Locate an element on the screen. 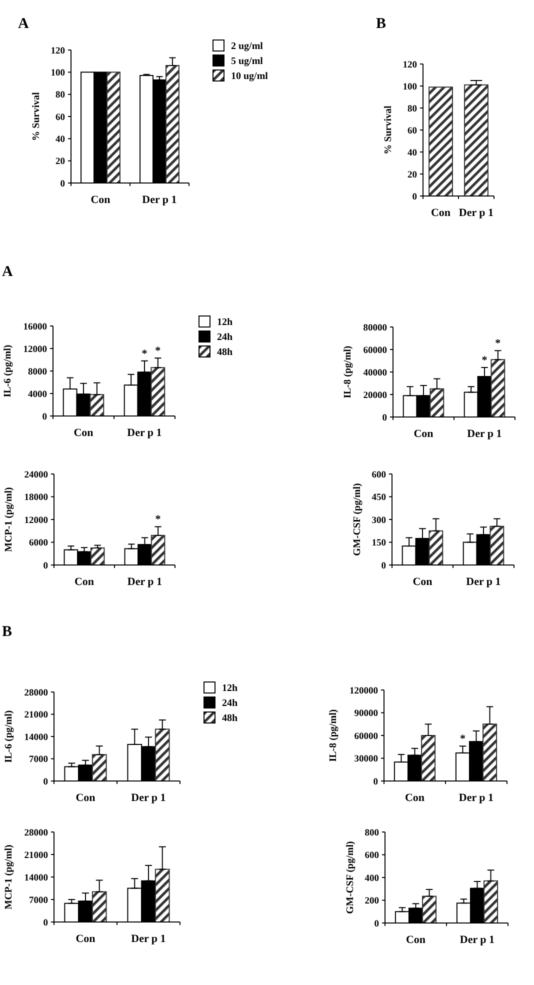 This screenshot has height=985, width=534. y-tick-label: 150 is located at coordinates (379, 543).